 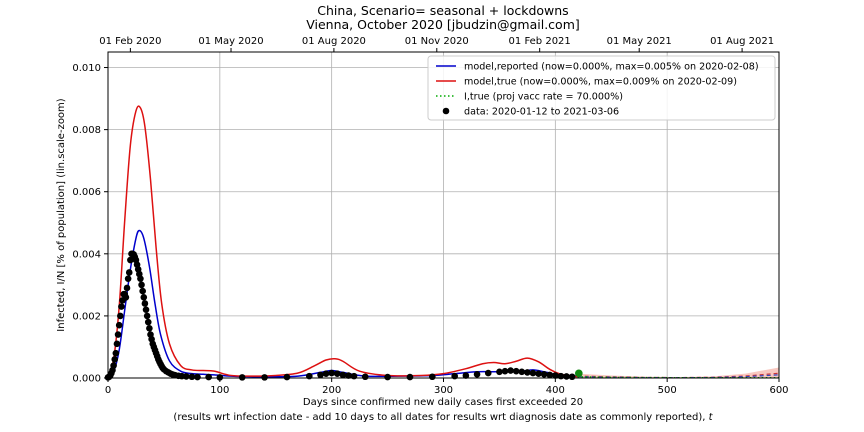 I want to click on projection-band, so click(x=678, y=373).